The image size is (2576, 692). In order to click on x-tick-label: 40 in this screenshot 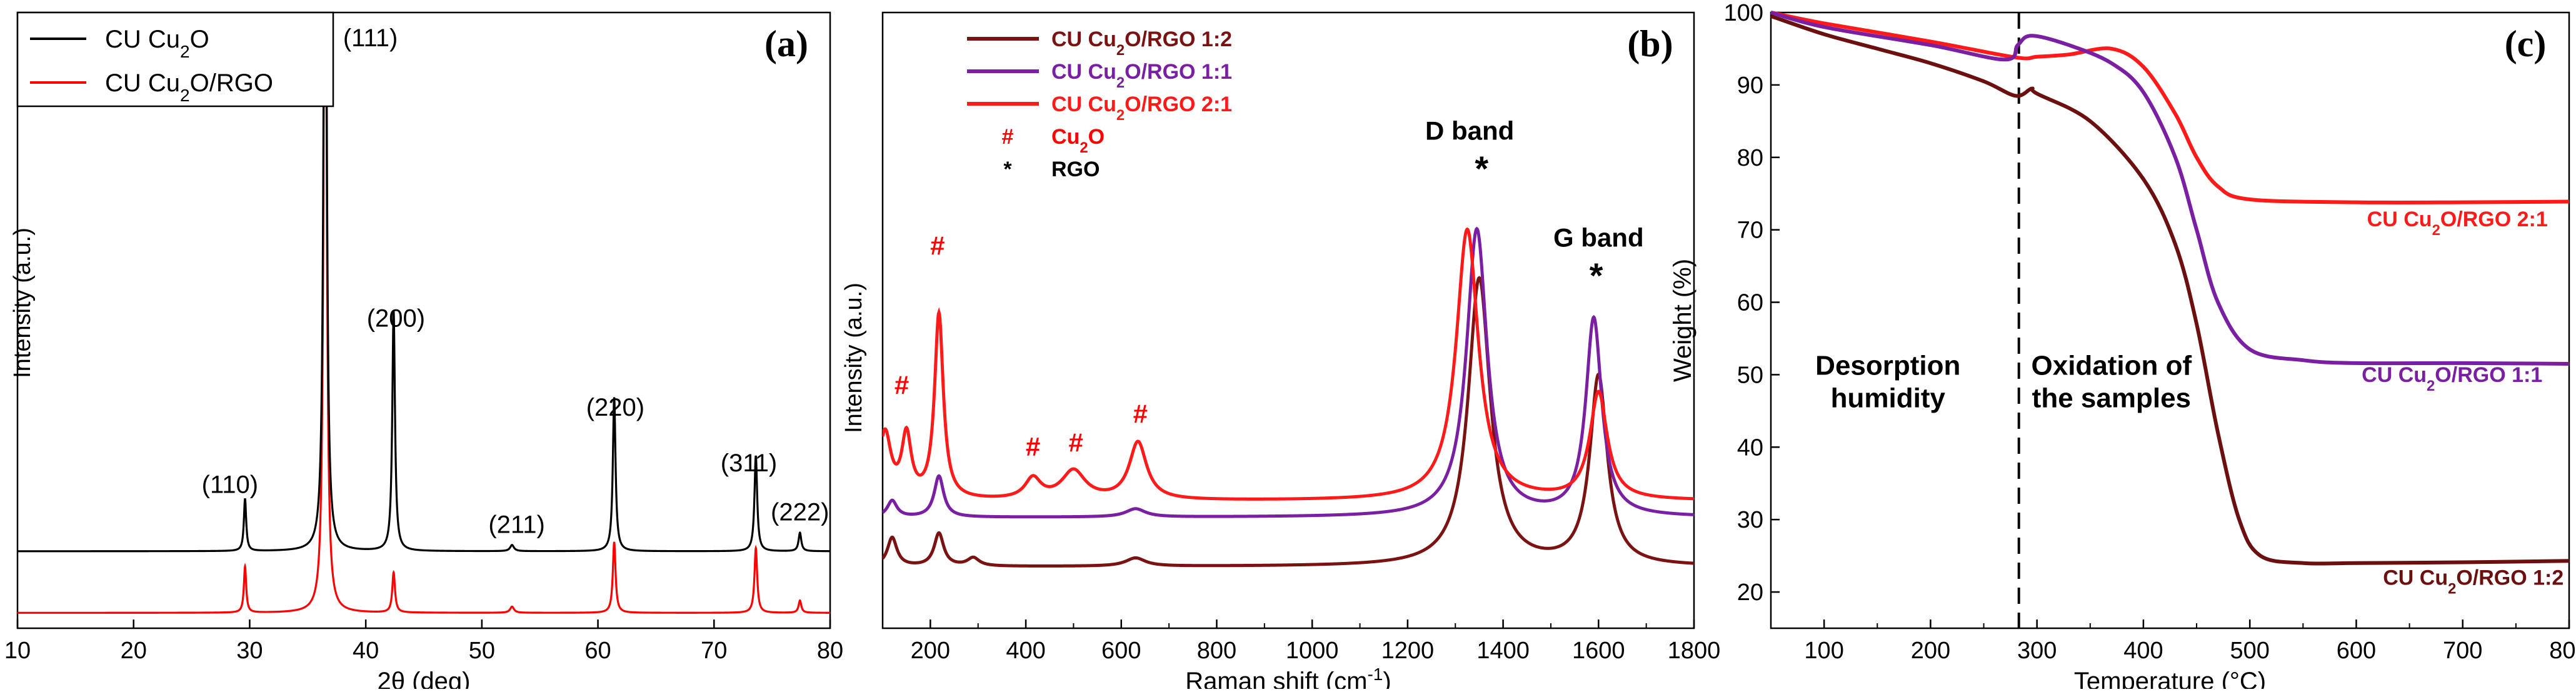, I will do `click(366, 651)`.